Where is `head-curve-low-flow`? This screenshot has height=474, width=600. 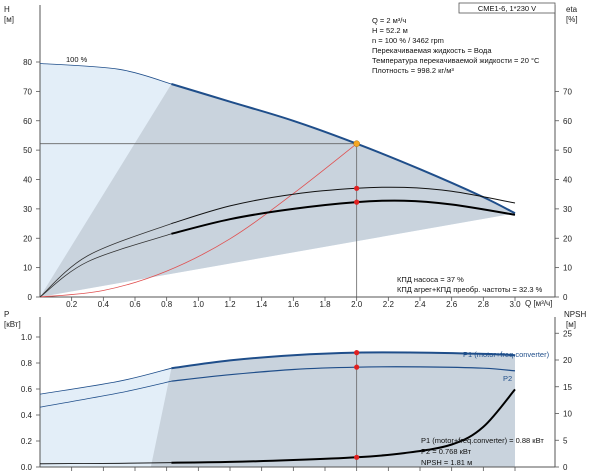 head-curve-low-flow is located at coordinates (105, 74).